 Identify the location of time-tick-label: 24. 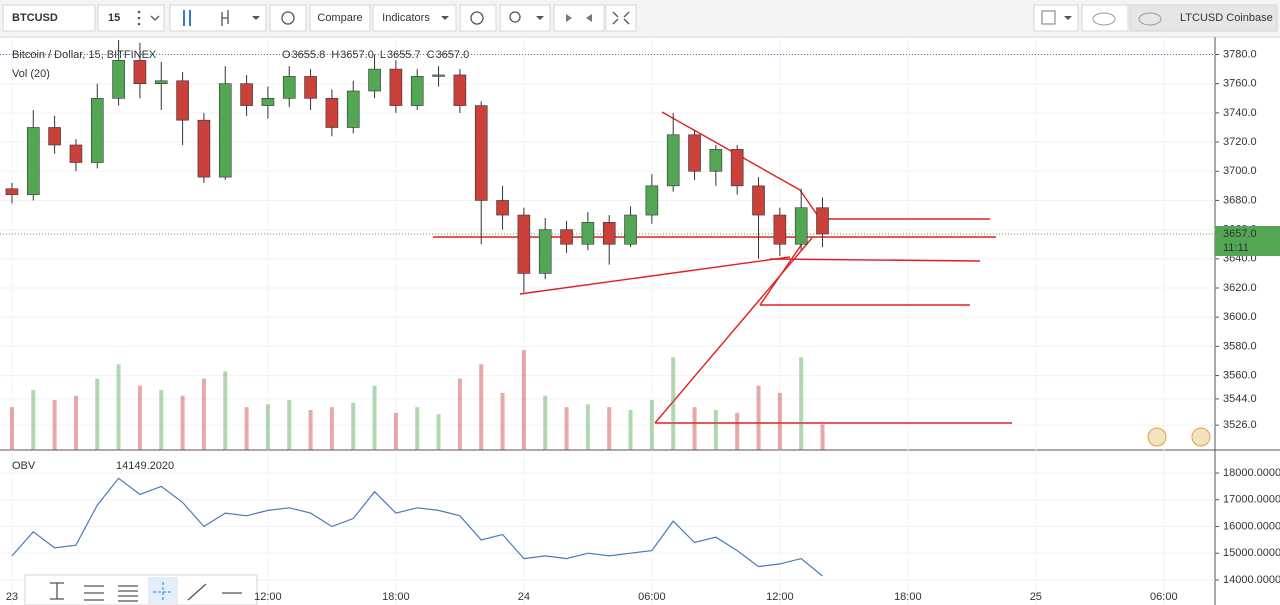
(524, 597).